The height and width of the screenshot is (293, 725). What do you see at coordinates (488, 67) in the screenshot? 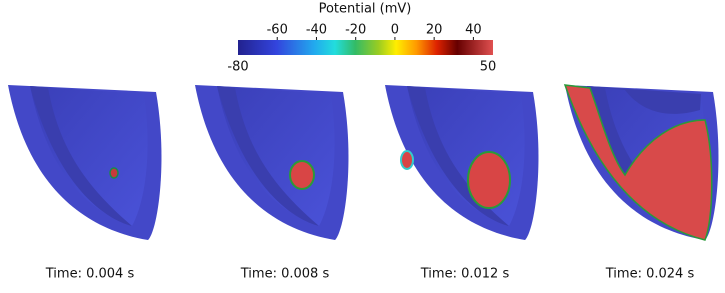
I see `colorbar-max-label: 50` at bounding box center [488, 67].